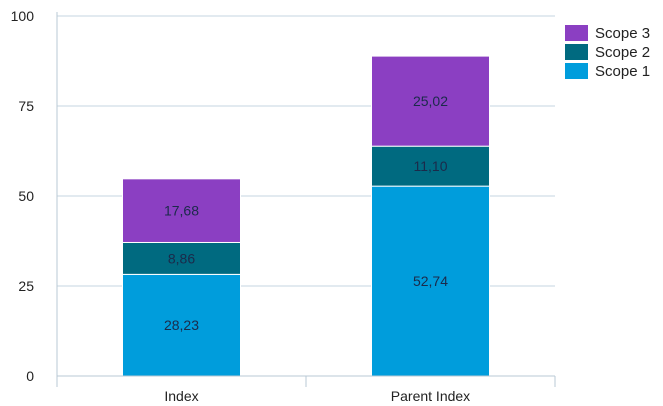 The image size is (663, 406). I want to click on data-label: 17,68, so click(181, 211).